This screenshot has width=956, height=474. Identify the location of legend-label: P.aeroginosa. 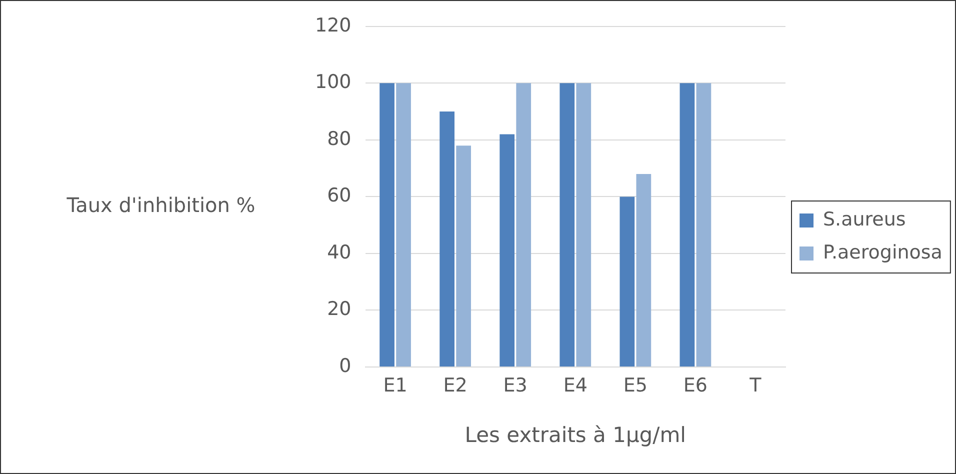
(882, 252).